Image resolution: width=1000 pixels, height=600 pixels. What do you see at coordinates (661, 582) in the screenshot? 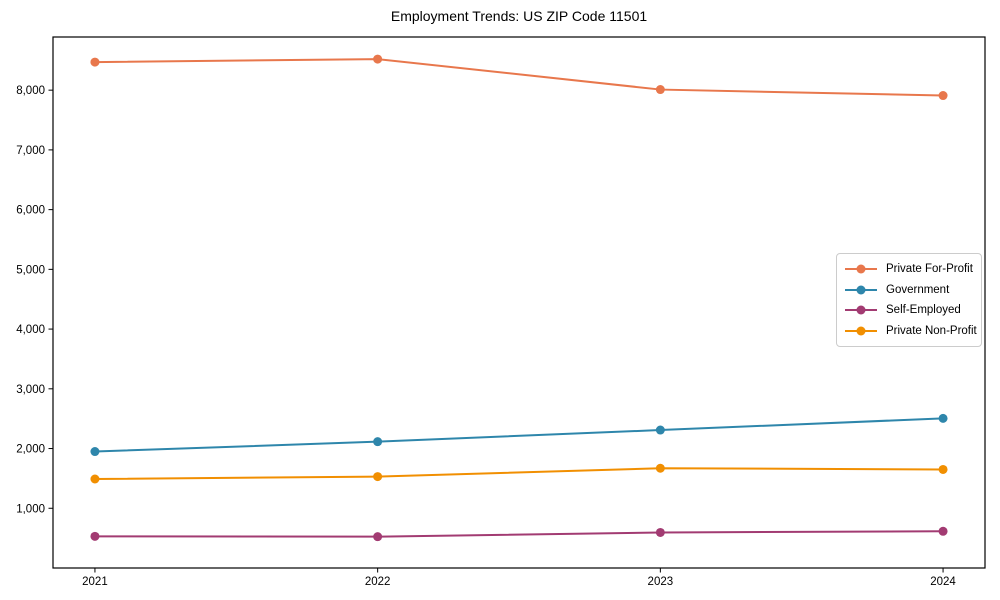
I see `x-tick-label: 2023` at bounding box center [661, 582].